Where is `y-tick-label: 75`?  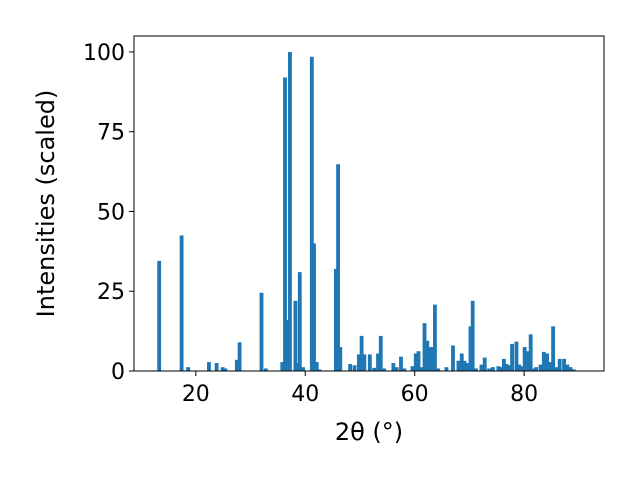
y-tick-label: 75 is located at coordinates (111, 133).